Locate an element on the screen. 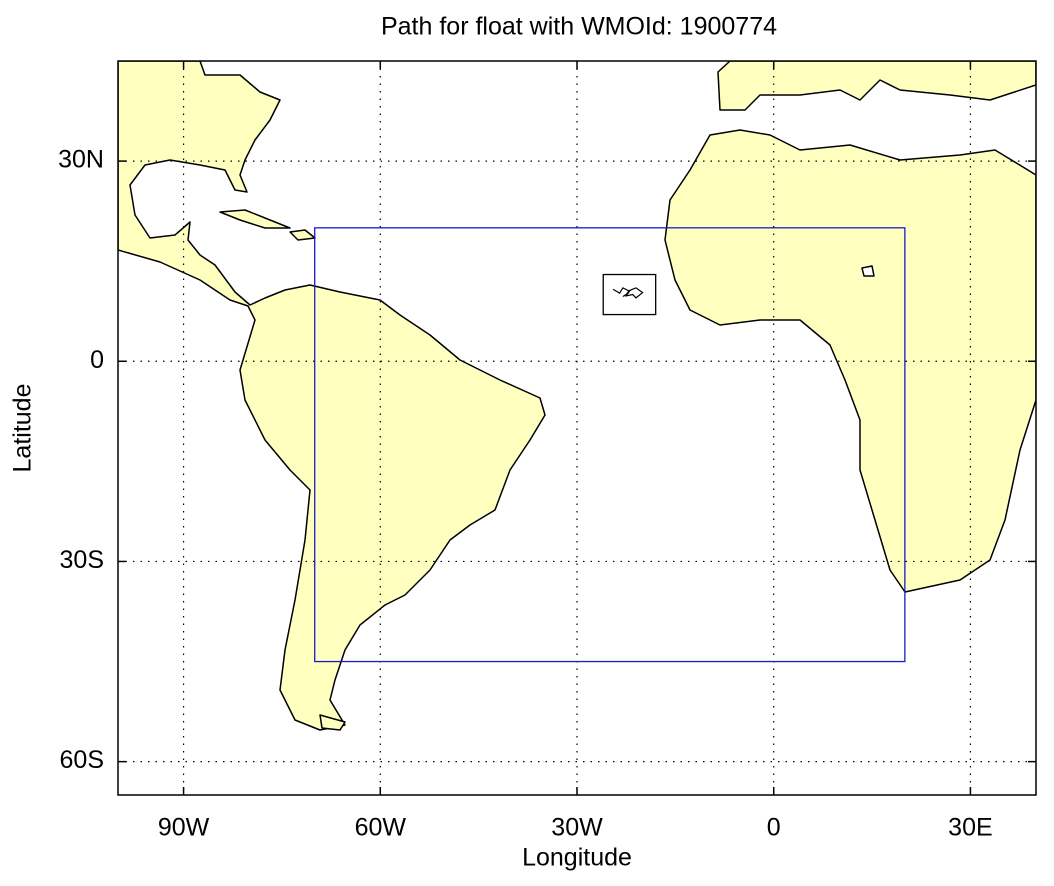 Image resolution: width=1054 pixels, height=886 pixels. chart-title: Path for float with WMOId: 1900774 is located at coordinates (579, 27).